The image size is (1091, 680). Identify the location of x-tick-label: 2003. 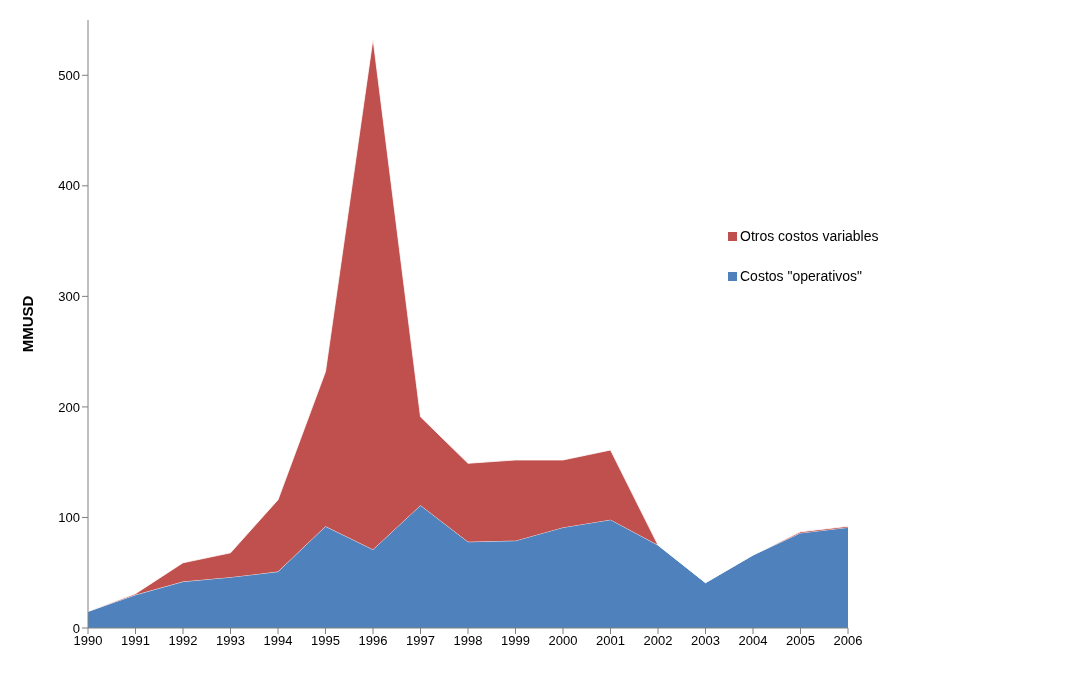
(705, 641).